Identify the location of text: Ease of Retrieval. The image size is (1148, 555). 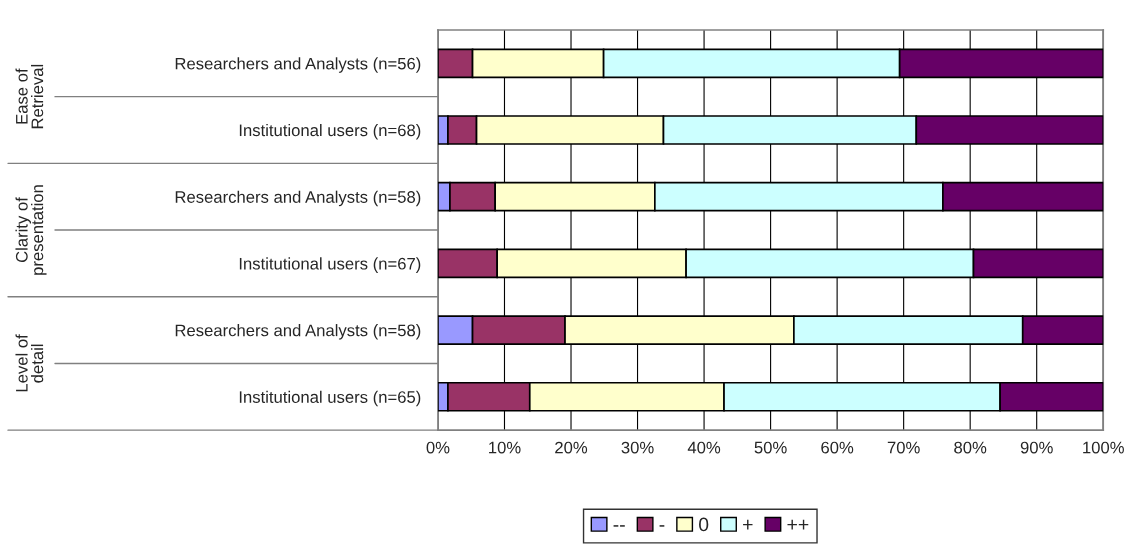
(29, 96).